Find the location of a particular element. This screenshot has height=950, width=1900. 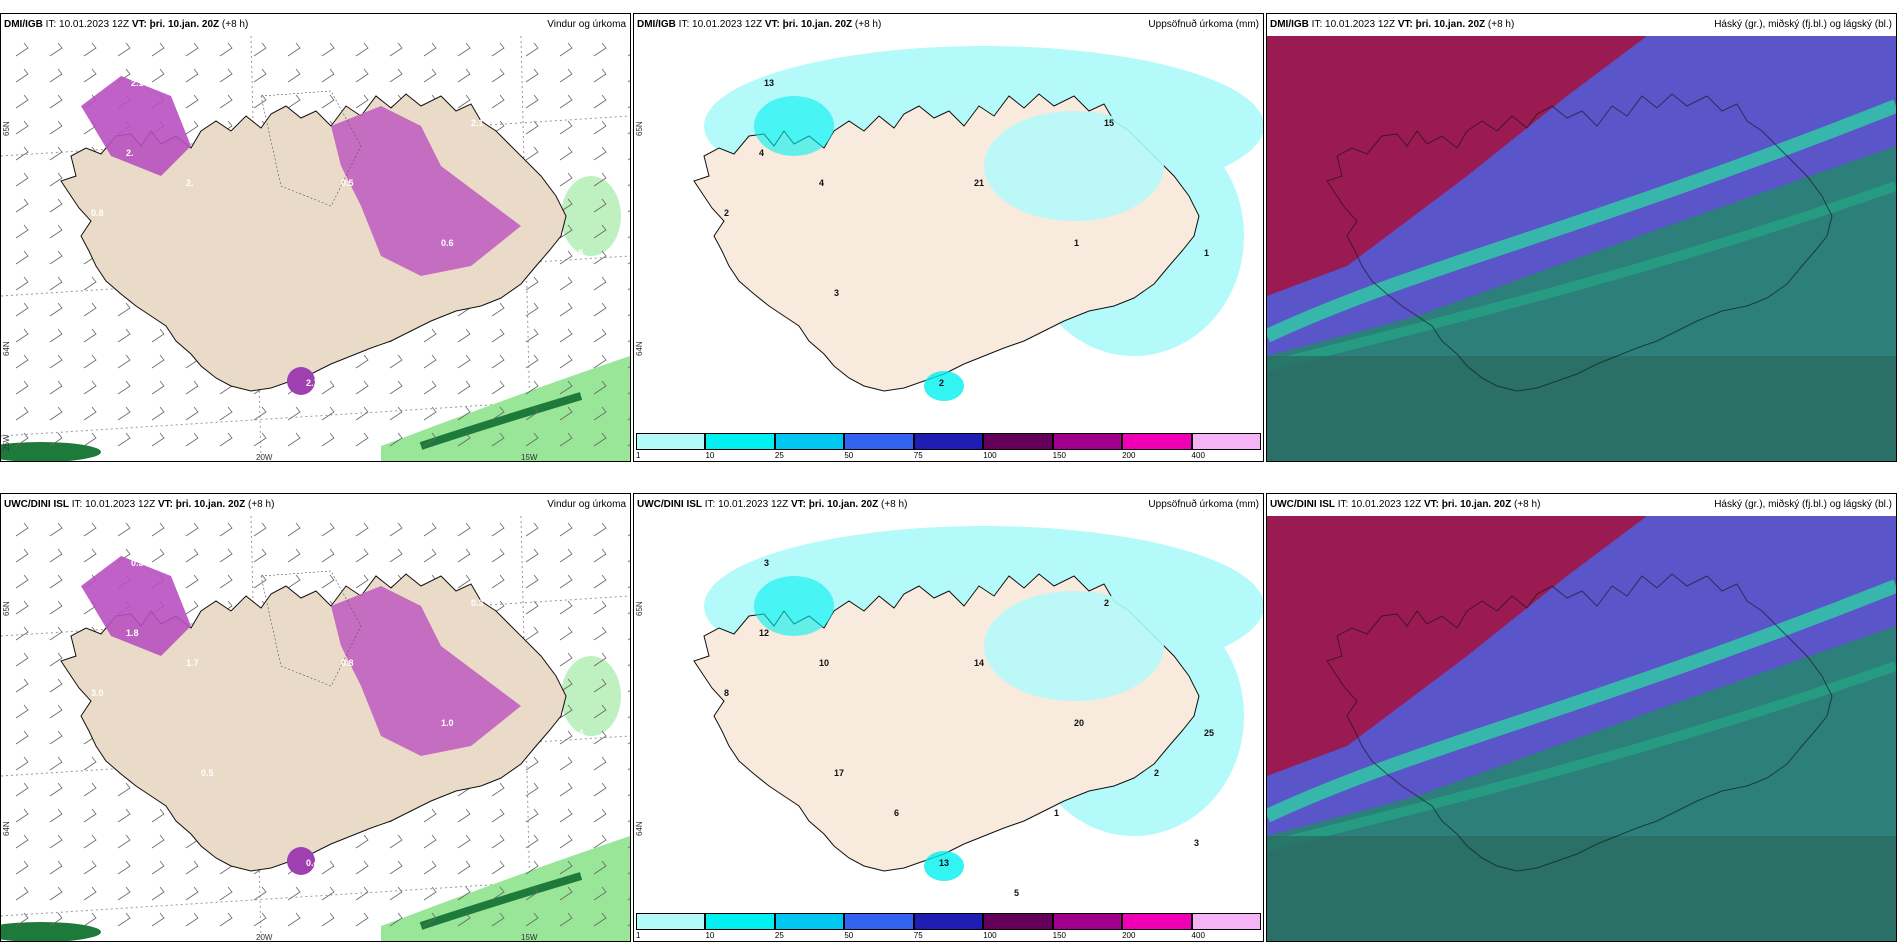

value-label: 6 is located at coordinates (896, 813).